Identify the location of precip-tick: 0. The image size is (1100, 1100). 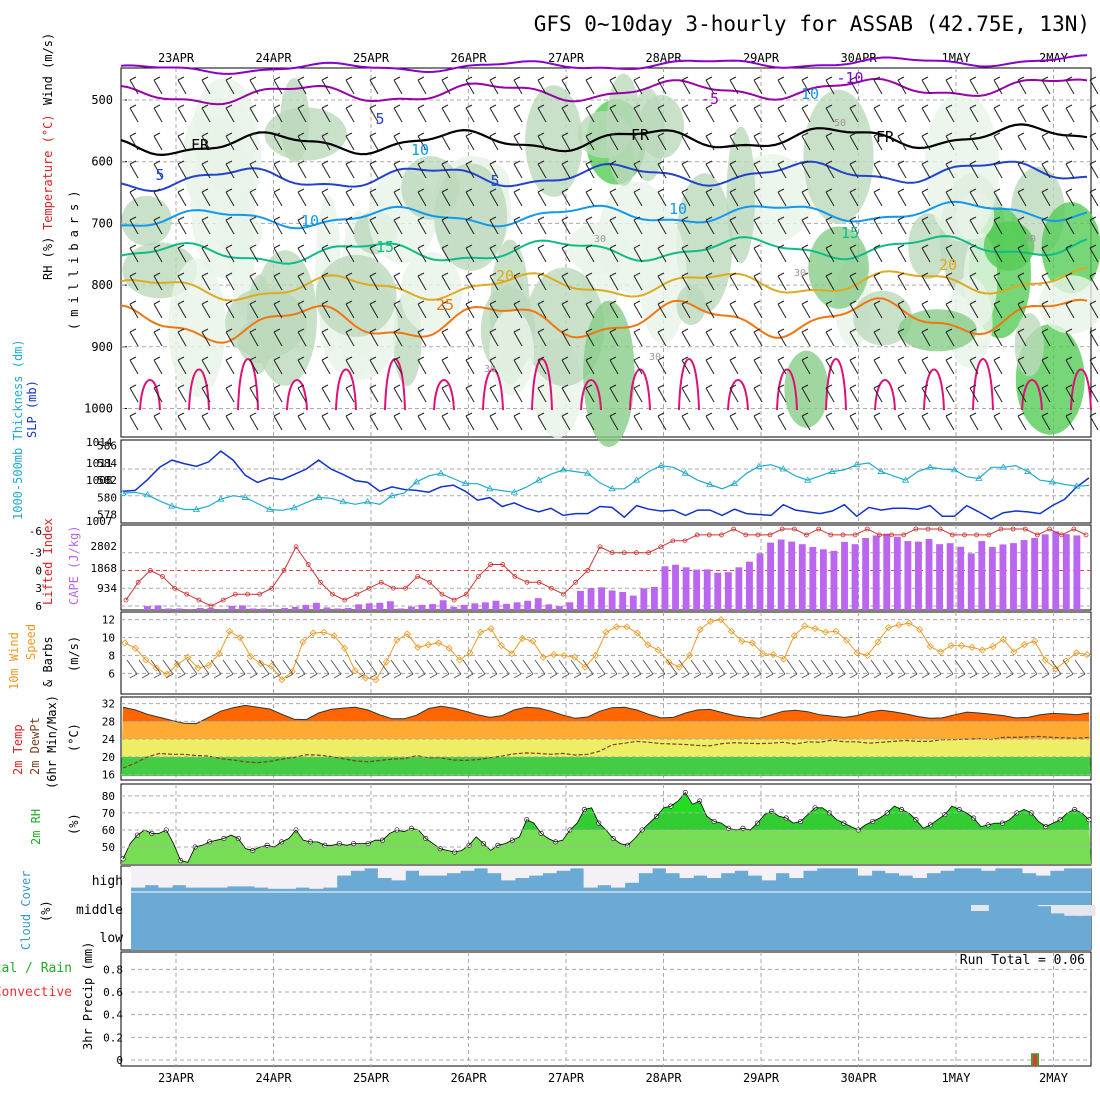
(119, 1060).